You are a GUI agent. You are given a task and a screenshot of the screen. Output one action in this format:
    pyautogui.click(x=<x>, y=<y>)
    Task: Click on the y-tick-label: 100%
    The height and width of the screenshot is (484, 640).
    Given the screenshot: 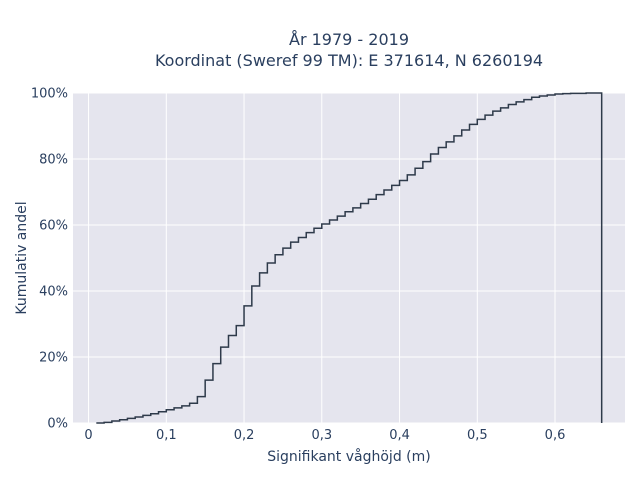 What is the action you would take?
    pyautogui.click(x=49, y=94)
    